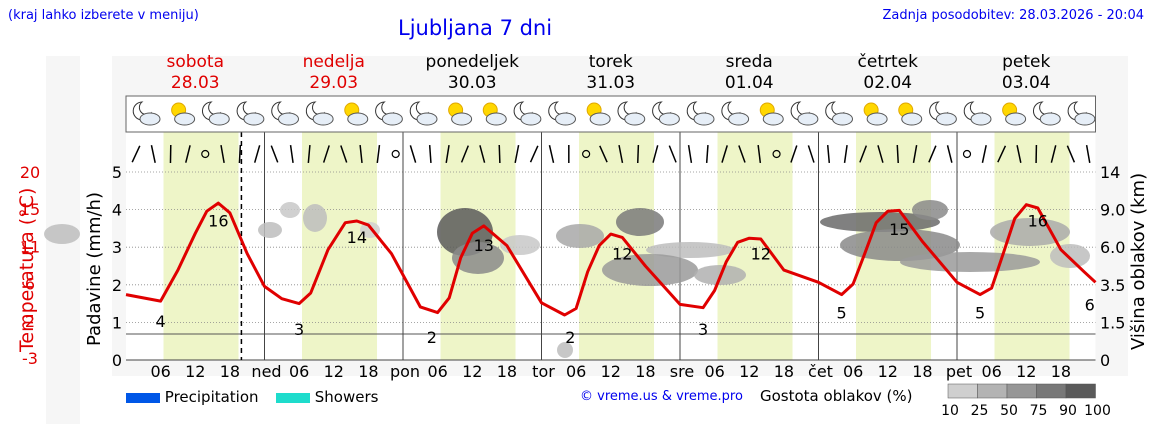 The image size is (1152, 443). What do you see at coordinates (1026, 83) in the screenshot?
I see `day-date-6: 03.04` at bounding box center [1026, 83].